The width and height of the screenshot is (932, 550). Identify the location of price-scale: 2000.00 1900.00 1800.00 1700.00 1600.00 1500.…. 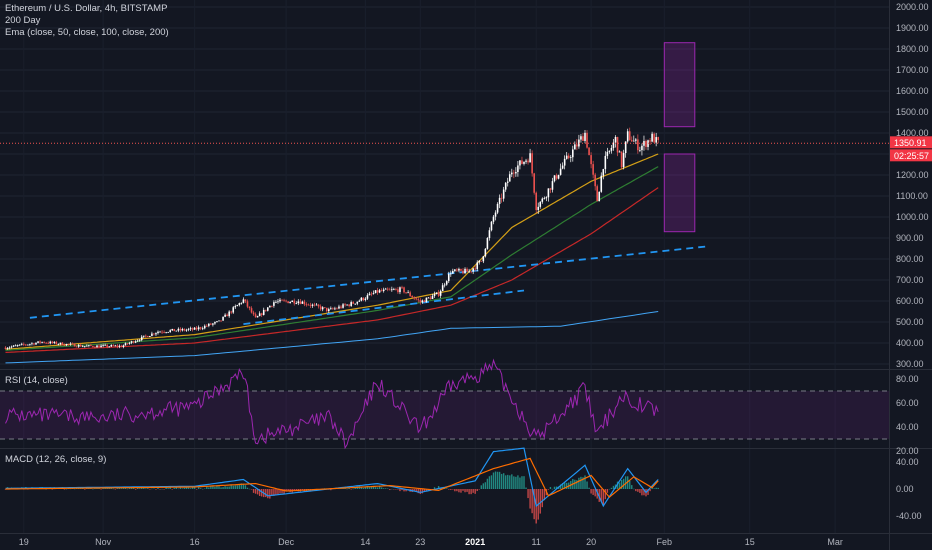
(911, 261).